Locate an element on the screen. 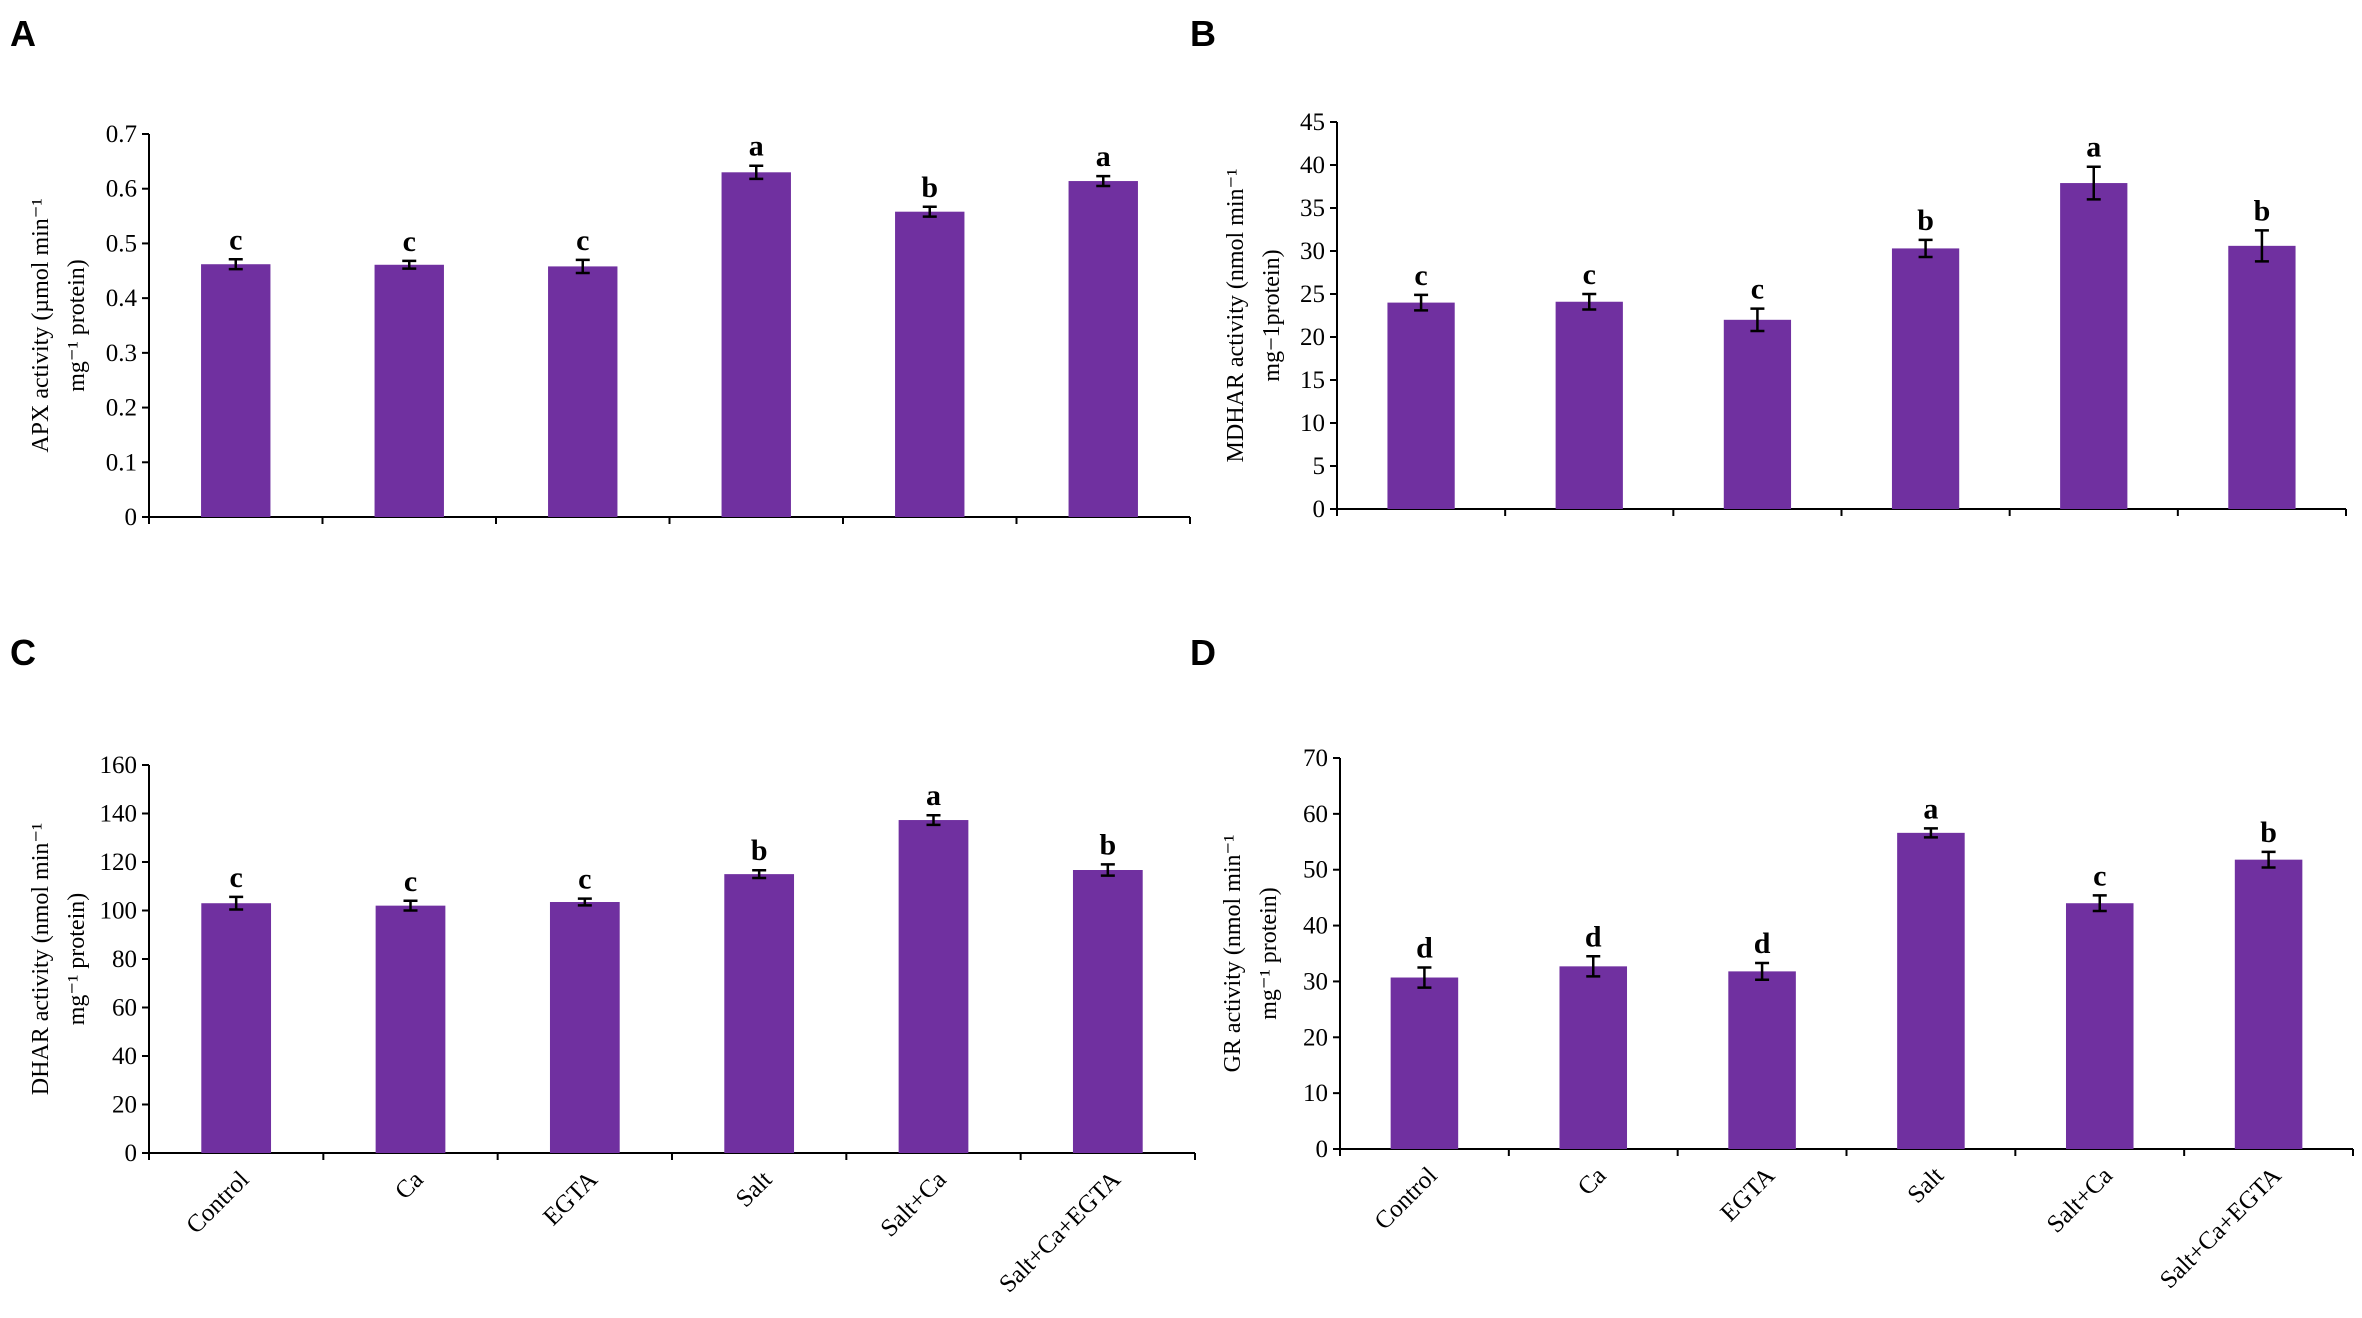 Image resolution: width=2362 pixels, height=1318 pixels. panel-letter: A is located at coordinates (23, 33).